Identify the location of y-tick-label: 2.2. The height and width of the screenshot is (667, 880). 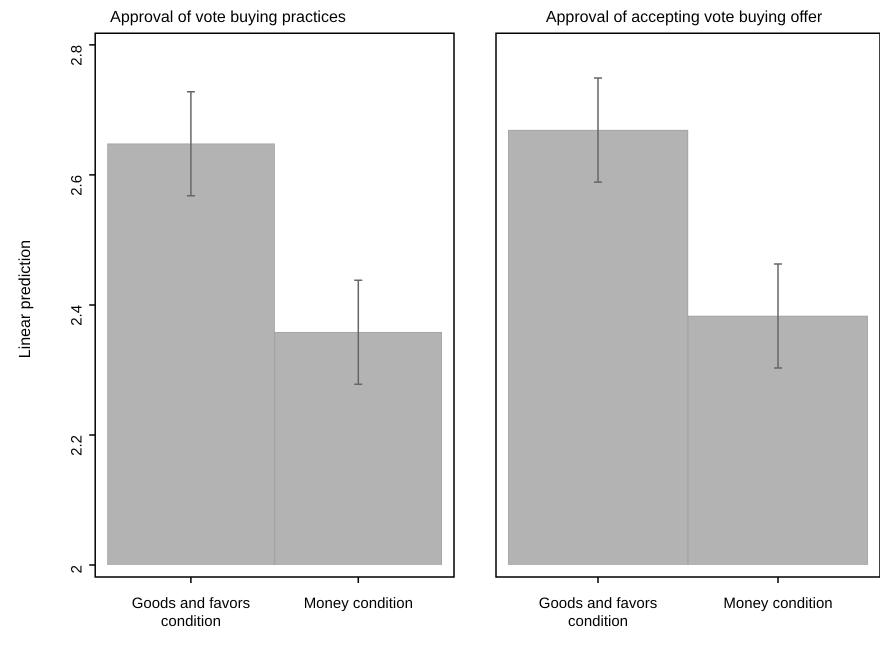
(77, 445).